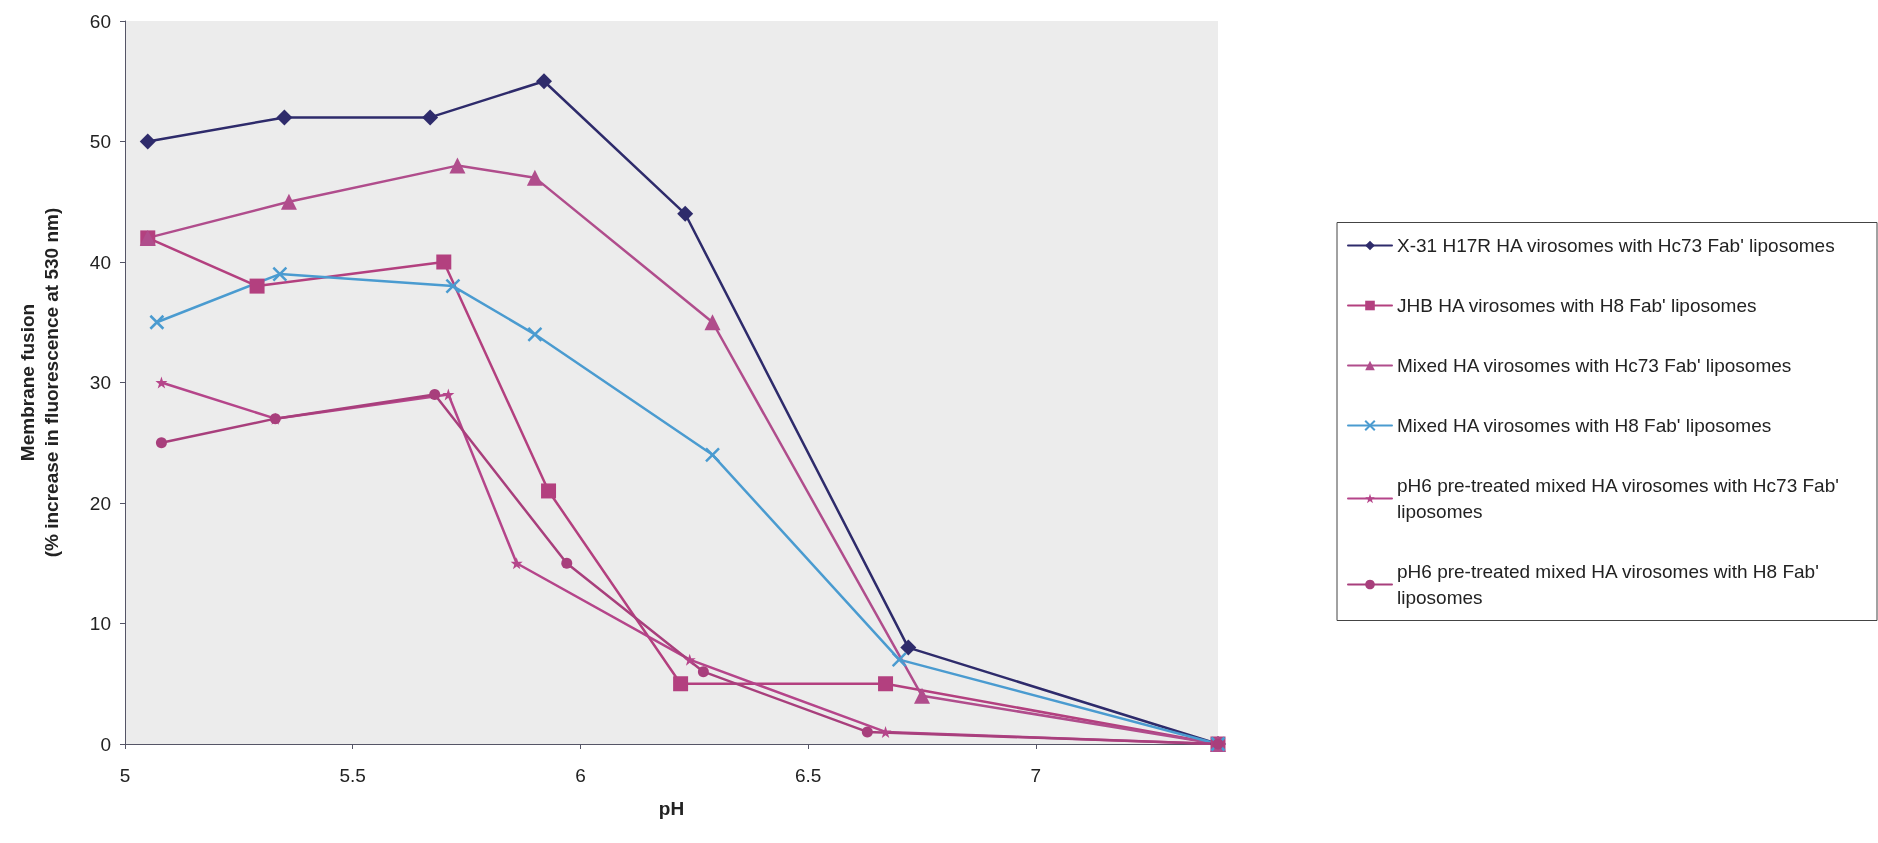  What do you see at coordinates (1584, 425) in the screenshot?
I see `legend-label: Mixed HA virosomes with H8 Fab' liposomes` at bounding box center [1584, 425].